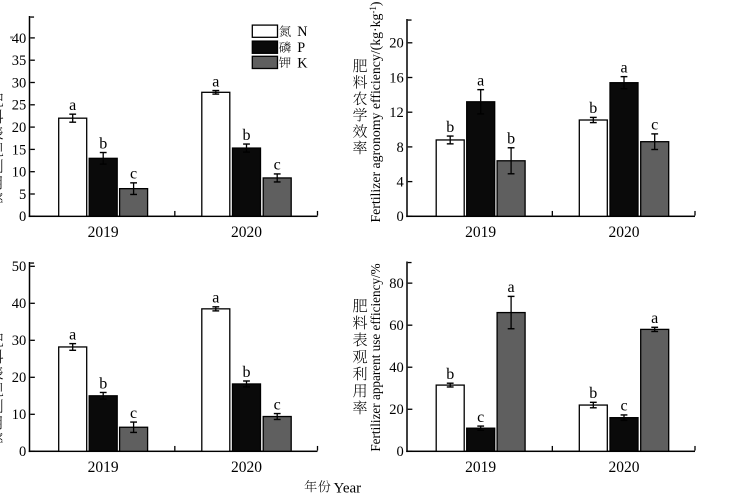 This screenshot has width=750, height=500. I want to click on svg-text: N, so click(302, 32).